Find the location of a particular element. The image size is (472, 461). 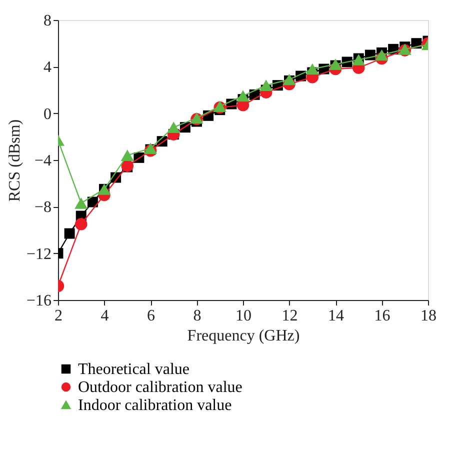

x-tick-label: 18 is located at coordinates (428, 316).